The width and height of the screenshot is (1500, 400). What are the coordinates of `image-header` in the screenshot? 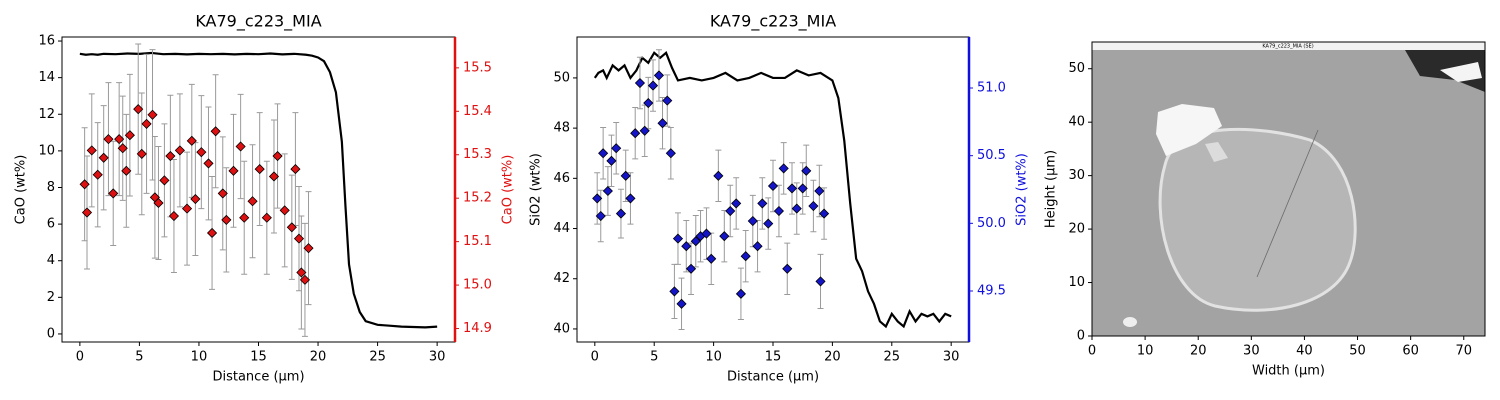 It's located at (1288, 46).